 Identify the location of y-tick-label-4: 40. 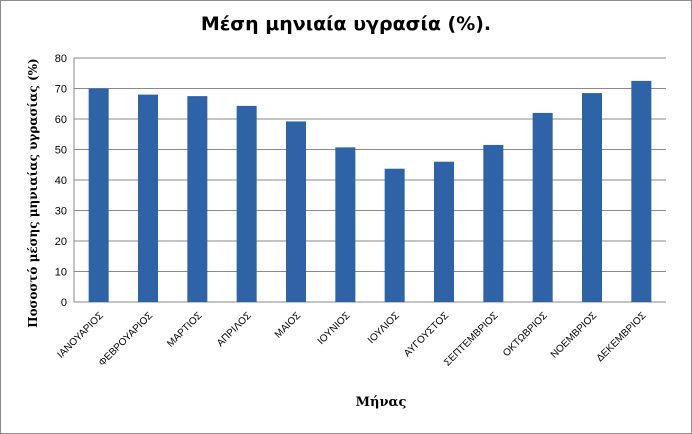
(61, 181).